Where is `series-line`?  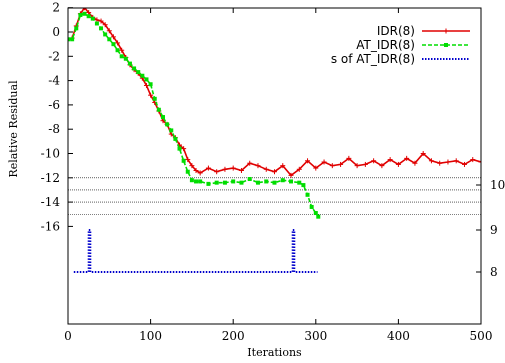 series-line is located at coordinates (195, 251).